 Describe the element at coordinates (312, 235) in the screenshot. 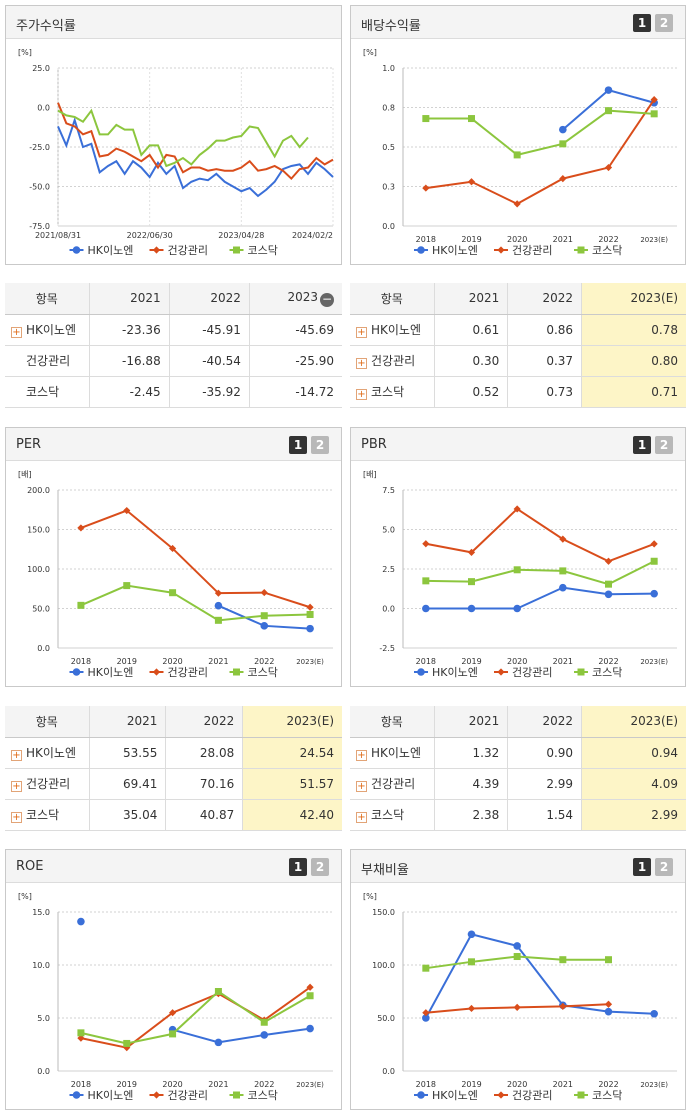

I see `x-tick-label: 2024/02/2` at that location.